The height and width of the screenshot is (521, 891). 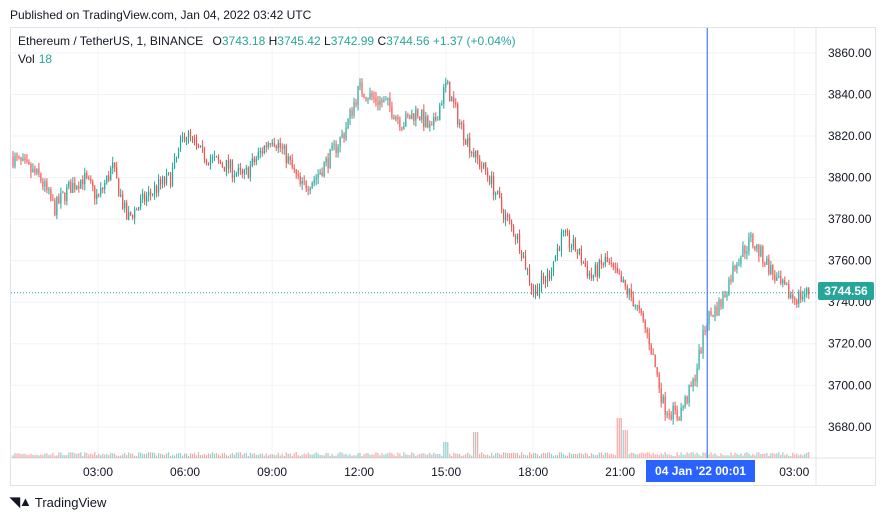 I want to click on volume-value: 18, so click(x=45, y=59).